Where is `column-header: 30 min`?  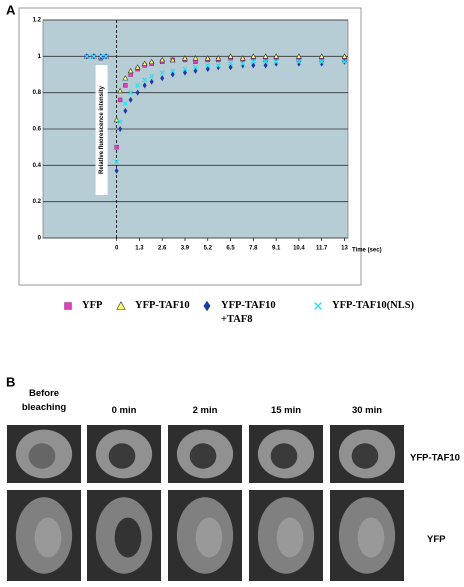 column-header: 30 min is located at coordinates (367, 410).